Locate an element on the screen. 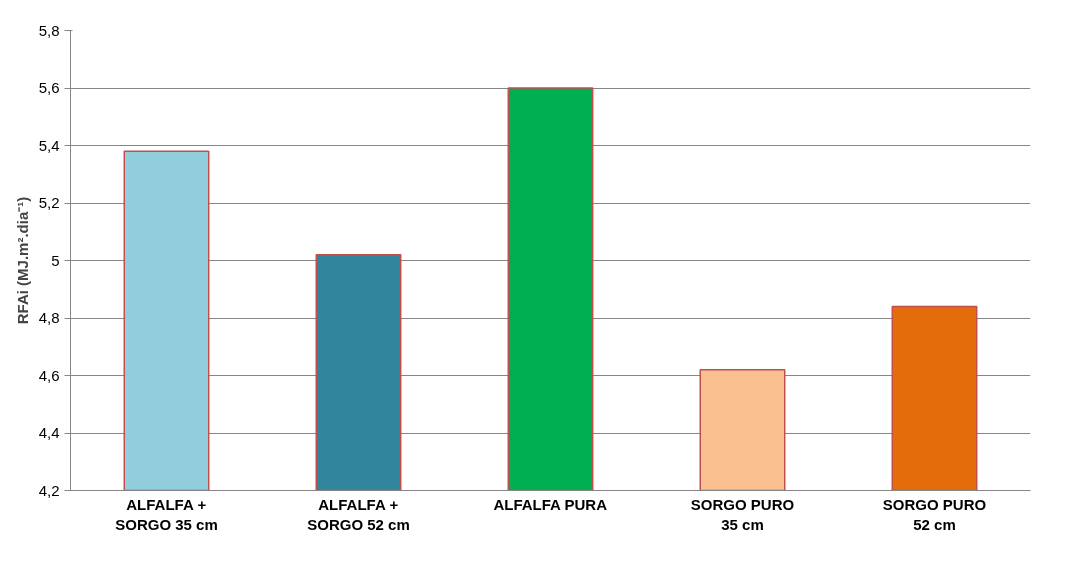  y-tick-label: 4,2 is located at coordinates (49, 490).